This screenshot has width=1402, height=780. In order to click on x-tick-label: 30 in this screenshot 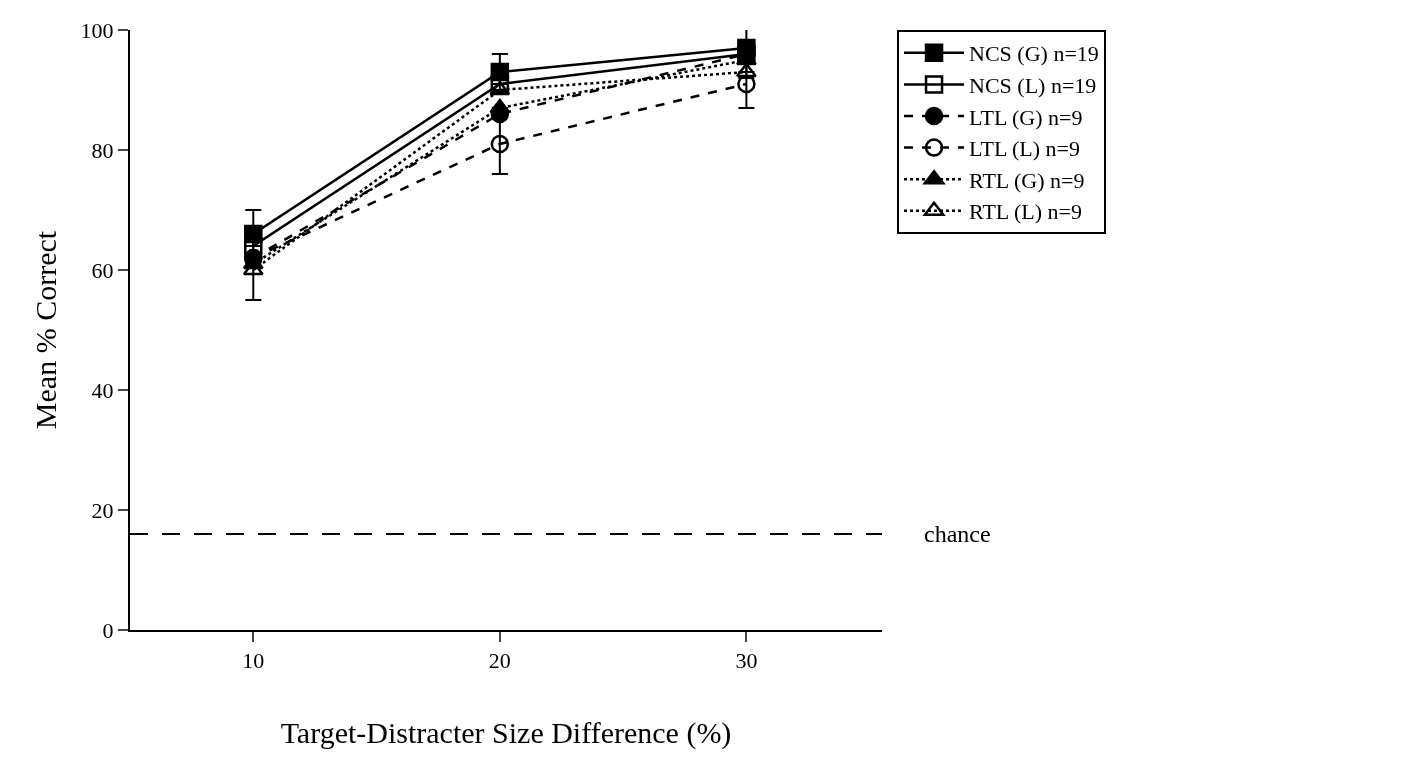, I will do `click(746, 661)`.